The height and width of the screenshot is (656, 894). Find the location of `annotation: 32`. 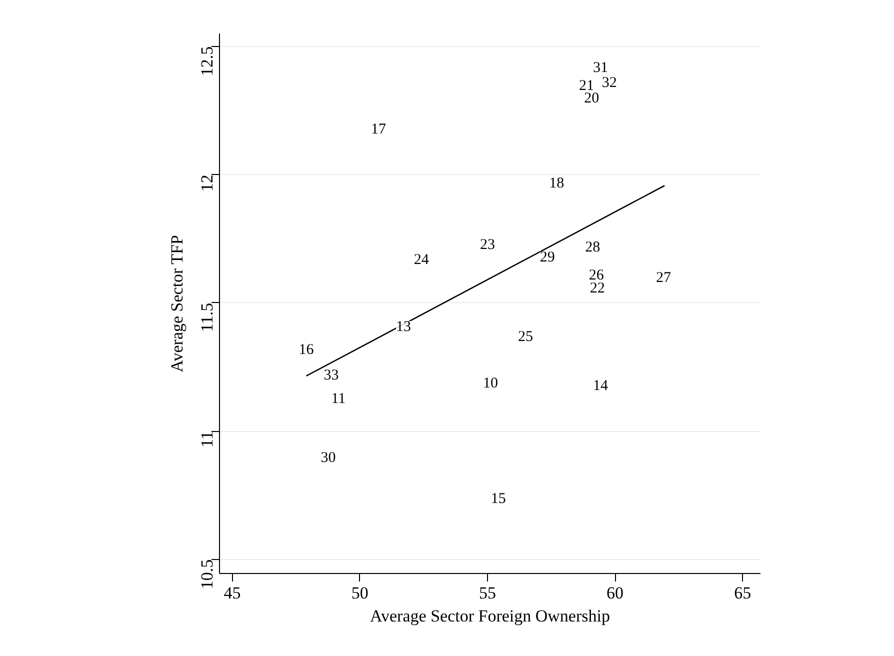

annotation: 32 is located at coordinates (609, 83).